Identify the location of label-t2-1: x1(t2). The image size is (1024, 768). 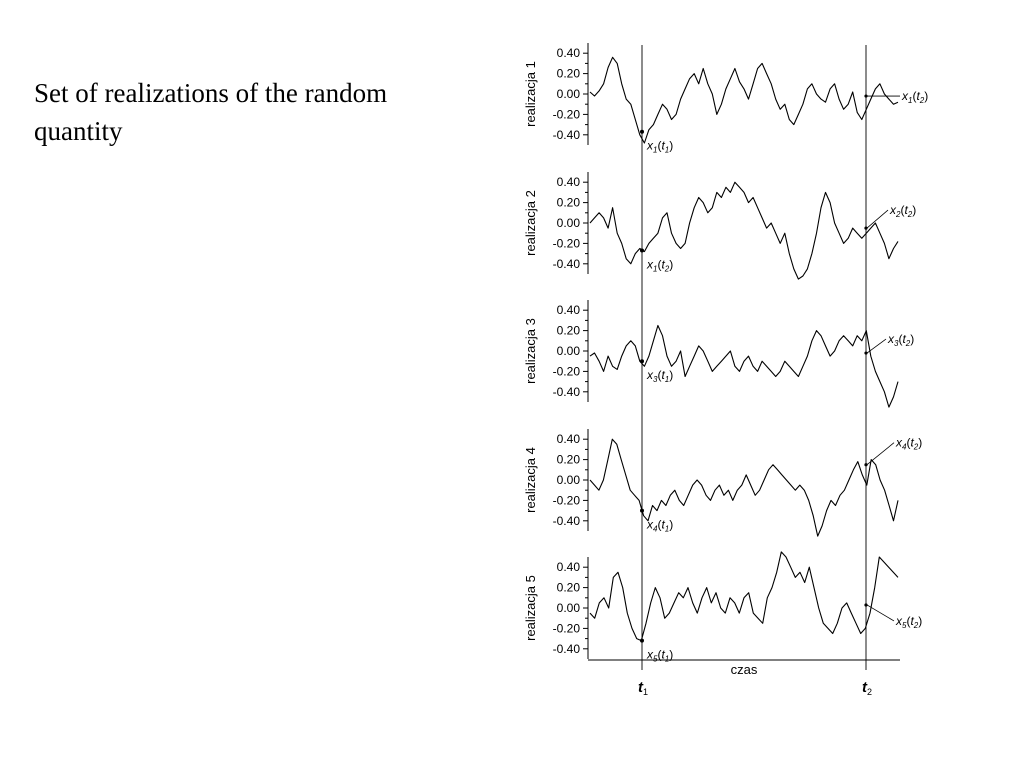
(914, 97).